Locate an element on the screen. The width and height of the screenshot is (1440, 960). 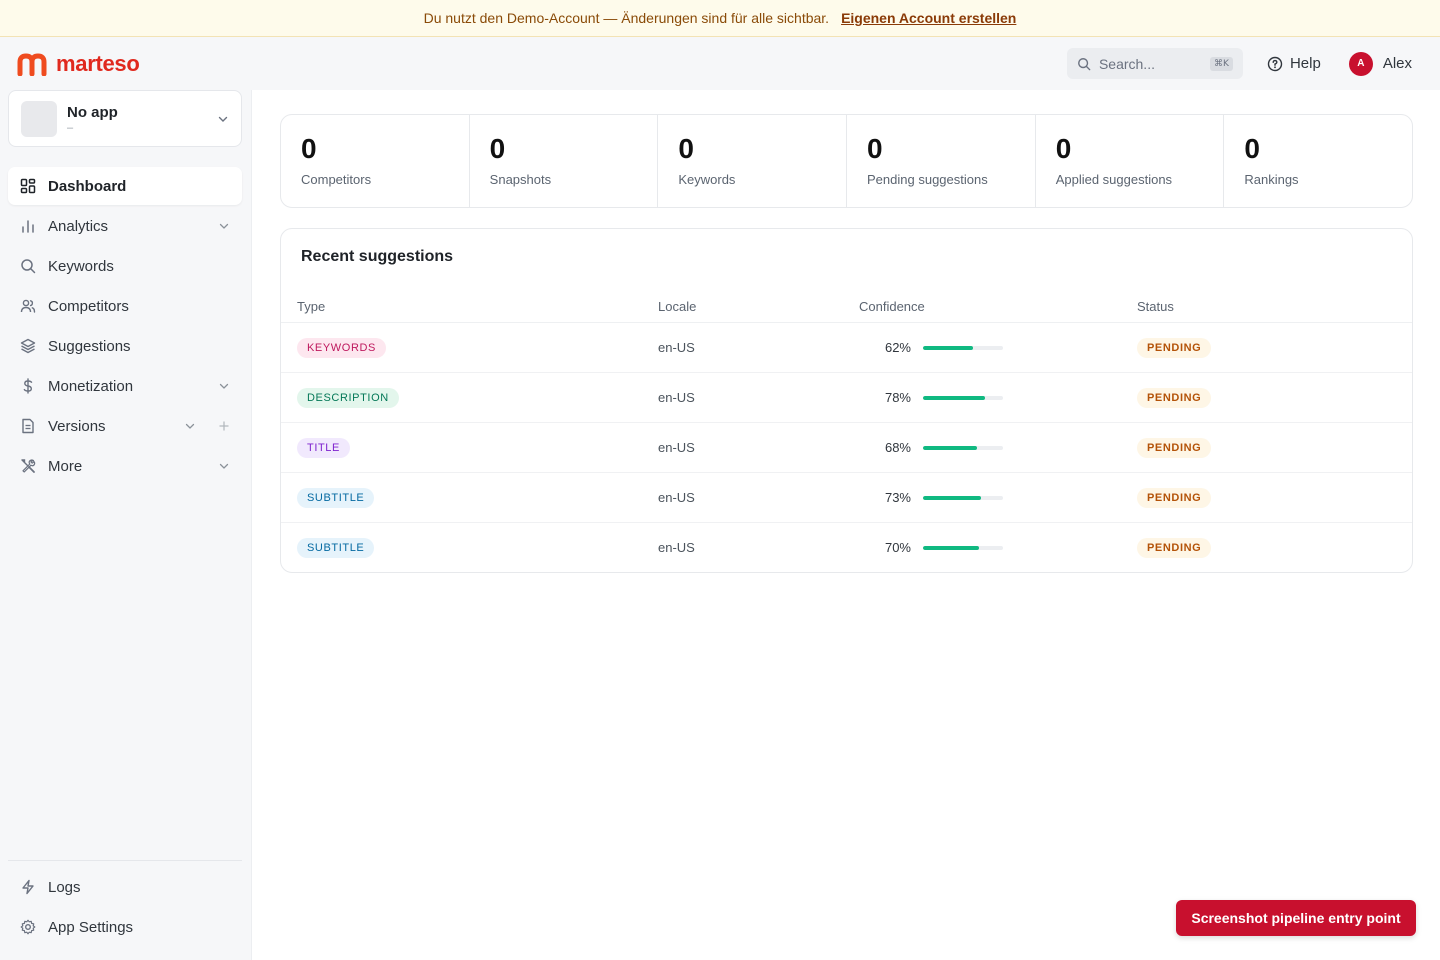
stat-snapshots: 0 Snapshots is located at coordinates (564, 161).